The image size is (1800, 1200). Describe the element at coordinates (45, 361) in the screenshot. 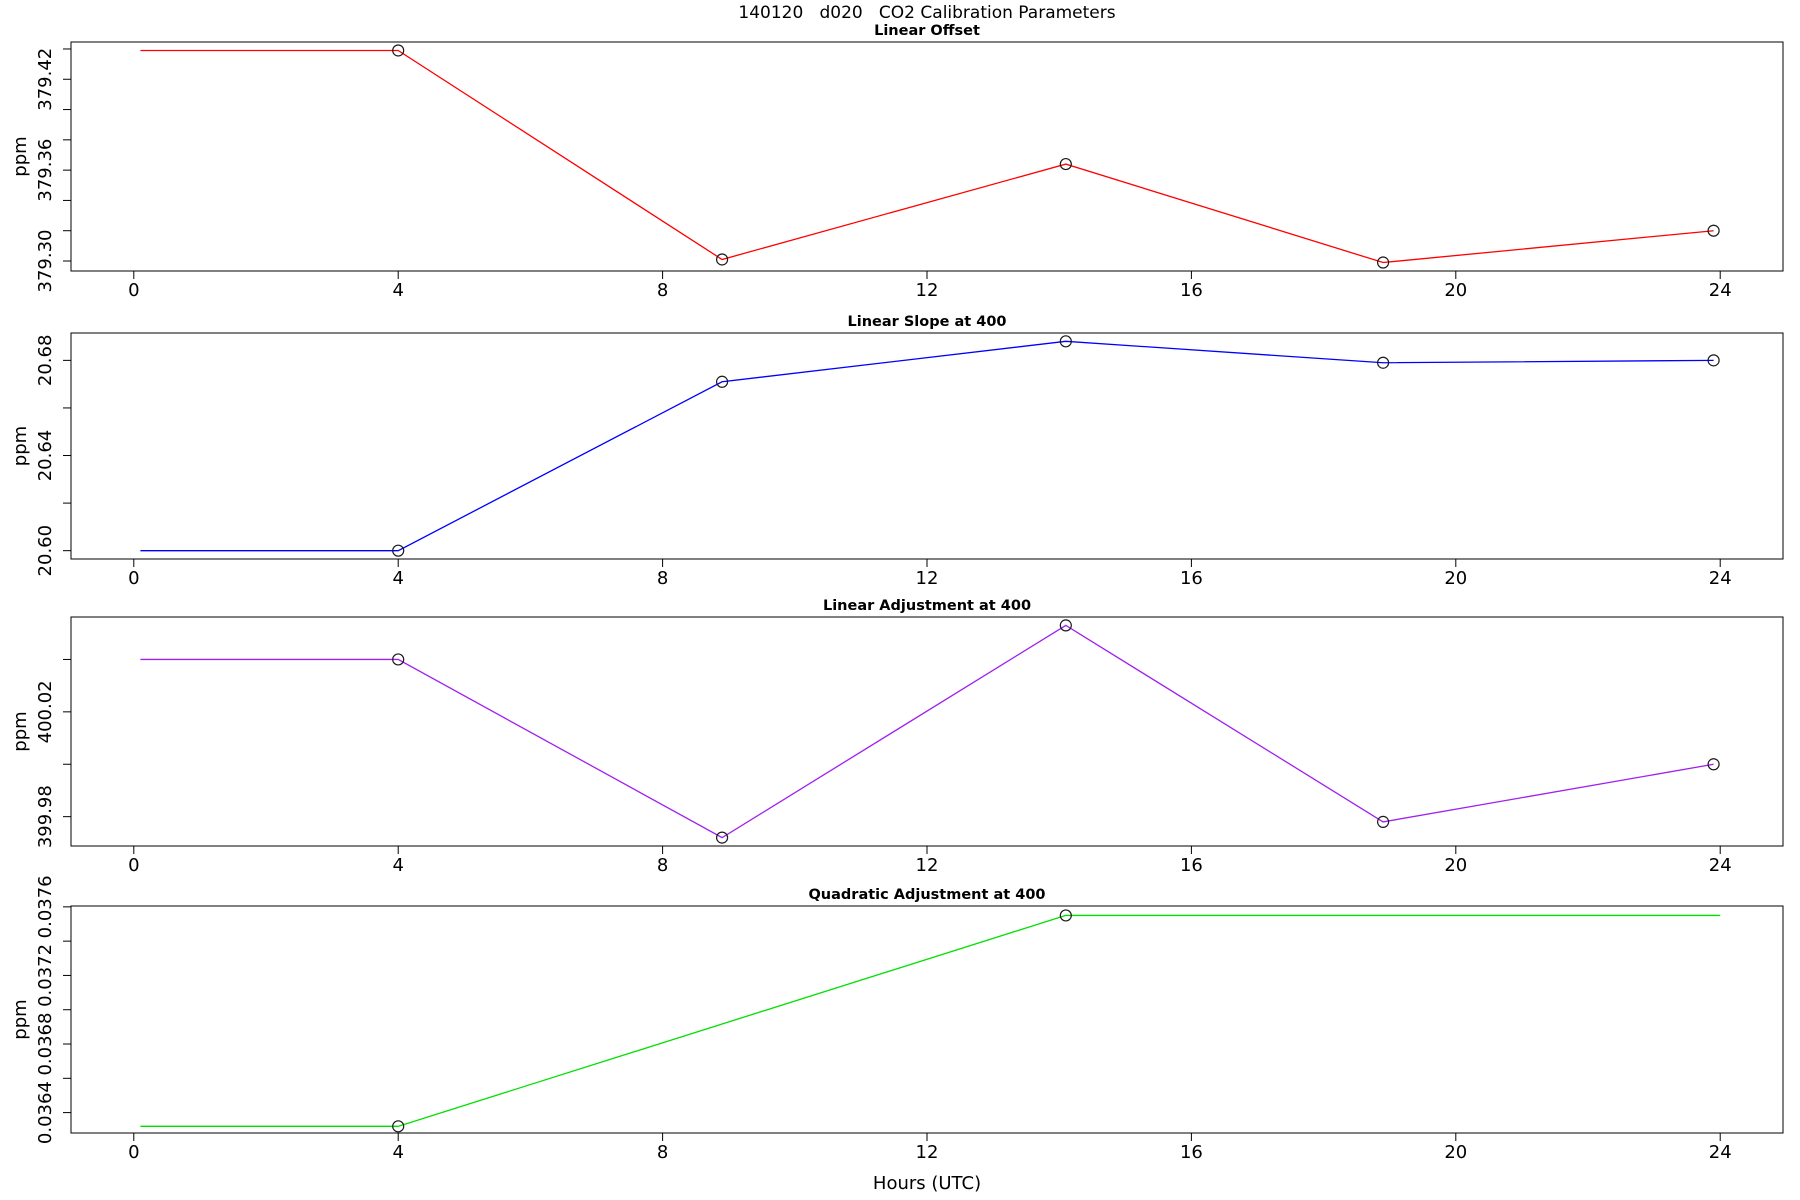

I see `y-tick-label: 20.68` at that location.